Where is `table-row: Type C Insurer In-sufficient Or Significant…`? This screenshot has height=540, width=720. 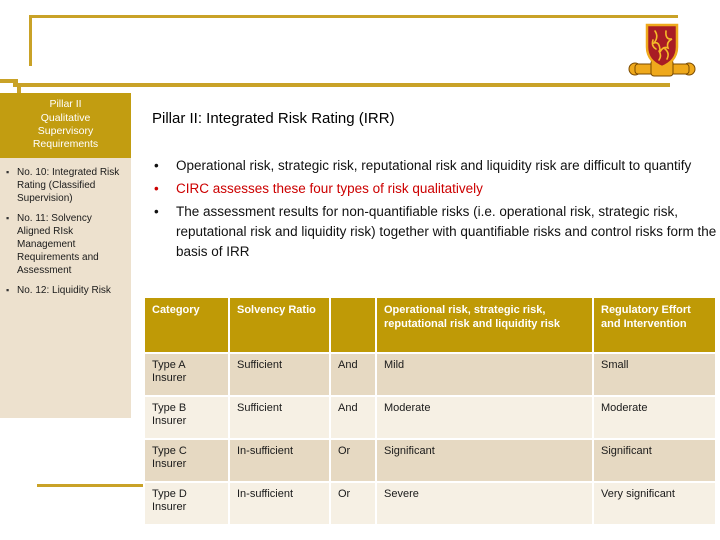 table-row: Type C Insurer In-sufficient Or Significant… is located at coordinates (430, 460).